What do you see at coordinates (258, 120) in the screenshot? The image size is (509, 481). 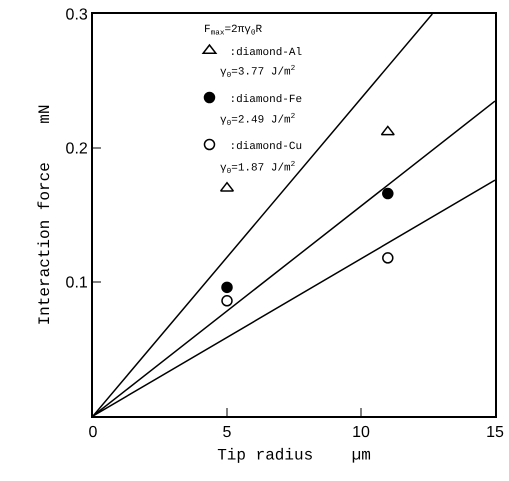 I see `annotation: γ$_{0}$=2.49 J/m$^{2}$` at bounding box center [258, 120].